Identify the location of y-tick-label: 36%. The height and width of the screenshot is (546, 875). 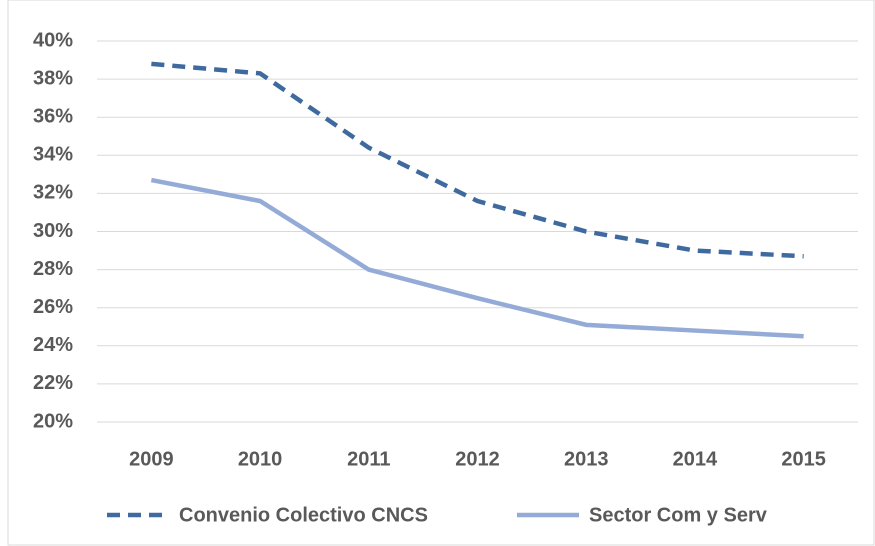
(53, 116).